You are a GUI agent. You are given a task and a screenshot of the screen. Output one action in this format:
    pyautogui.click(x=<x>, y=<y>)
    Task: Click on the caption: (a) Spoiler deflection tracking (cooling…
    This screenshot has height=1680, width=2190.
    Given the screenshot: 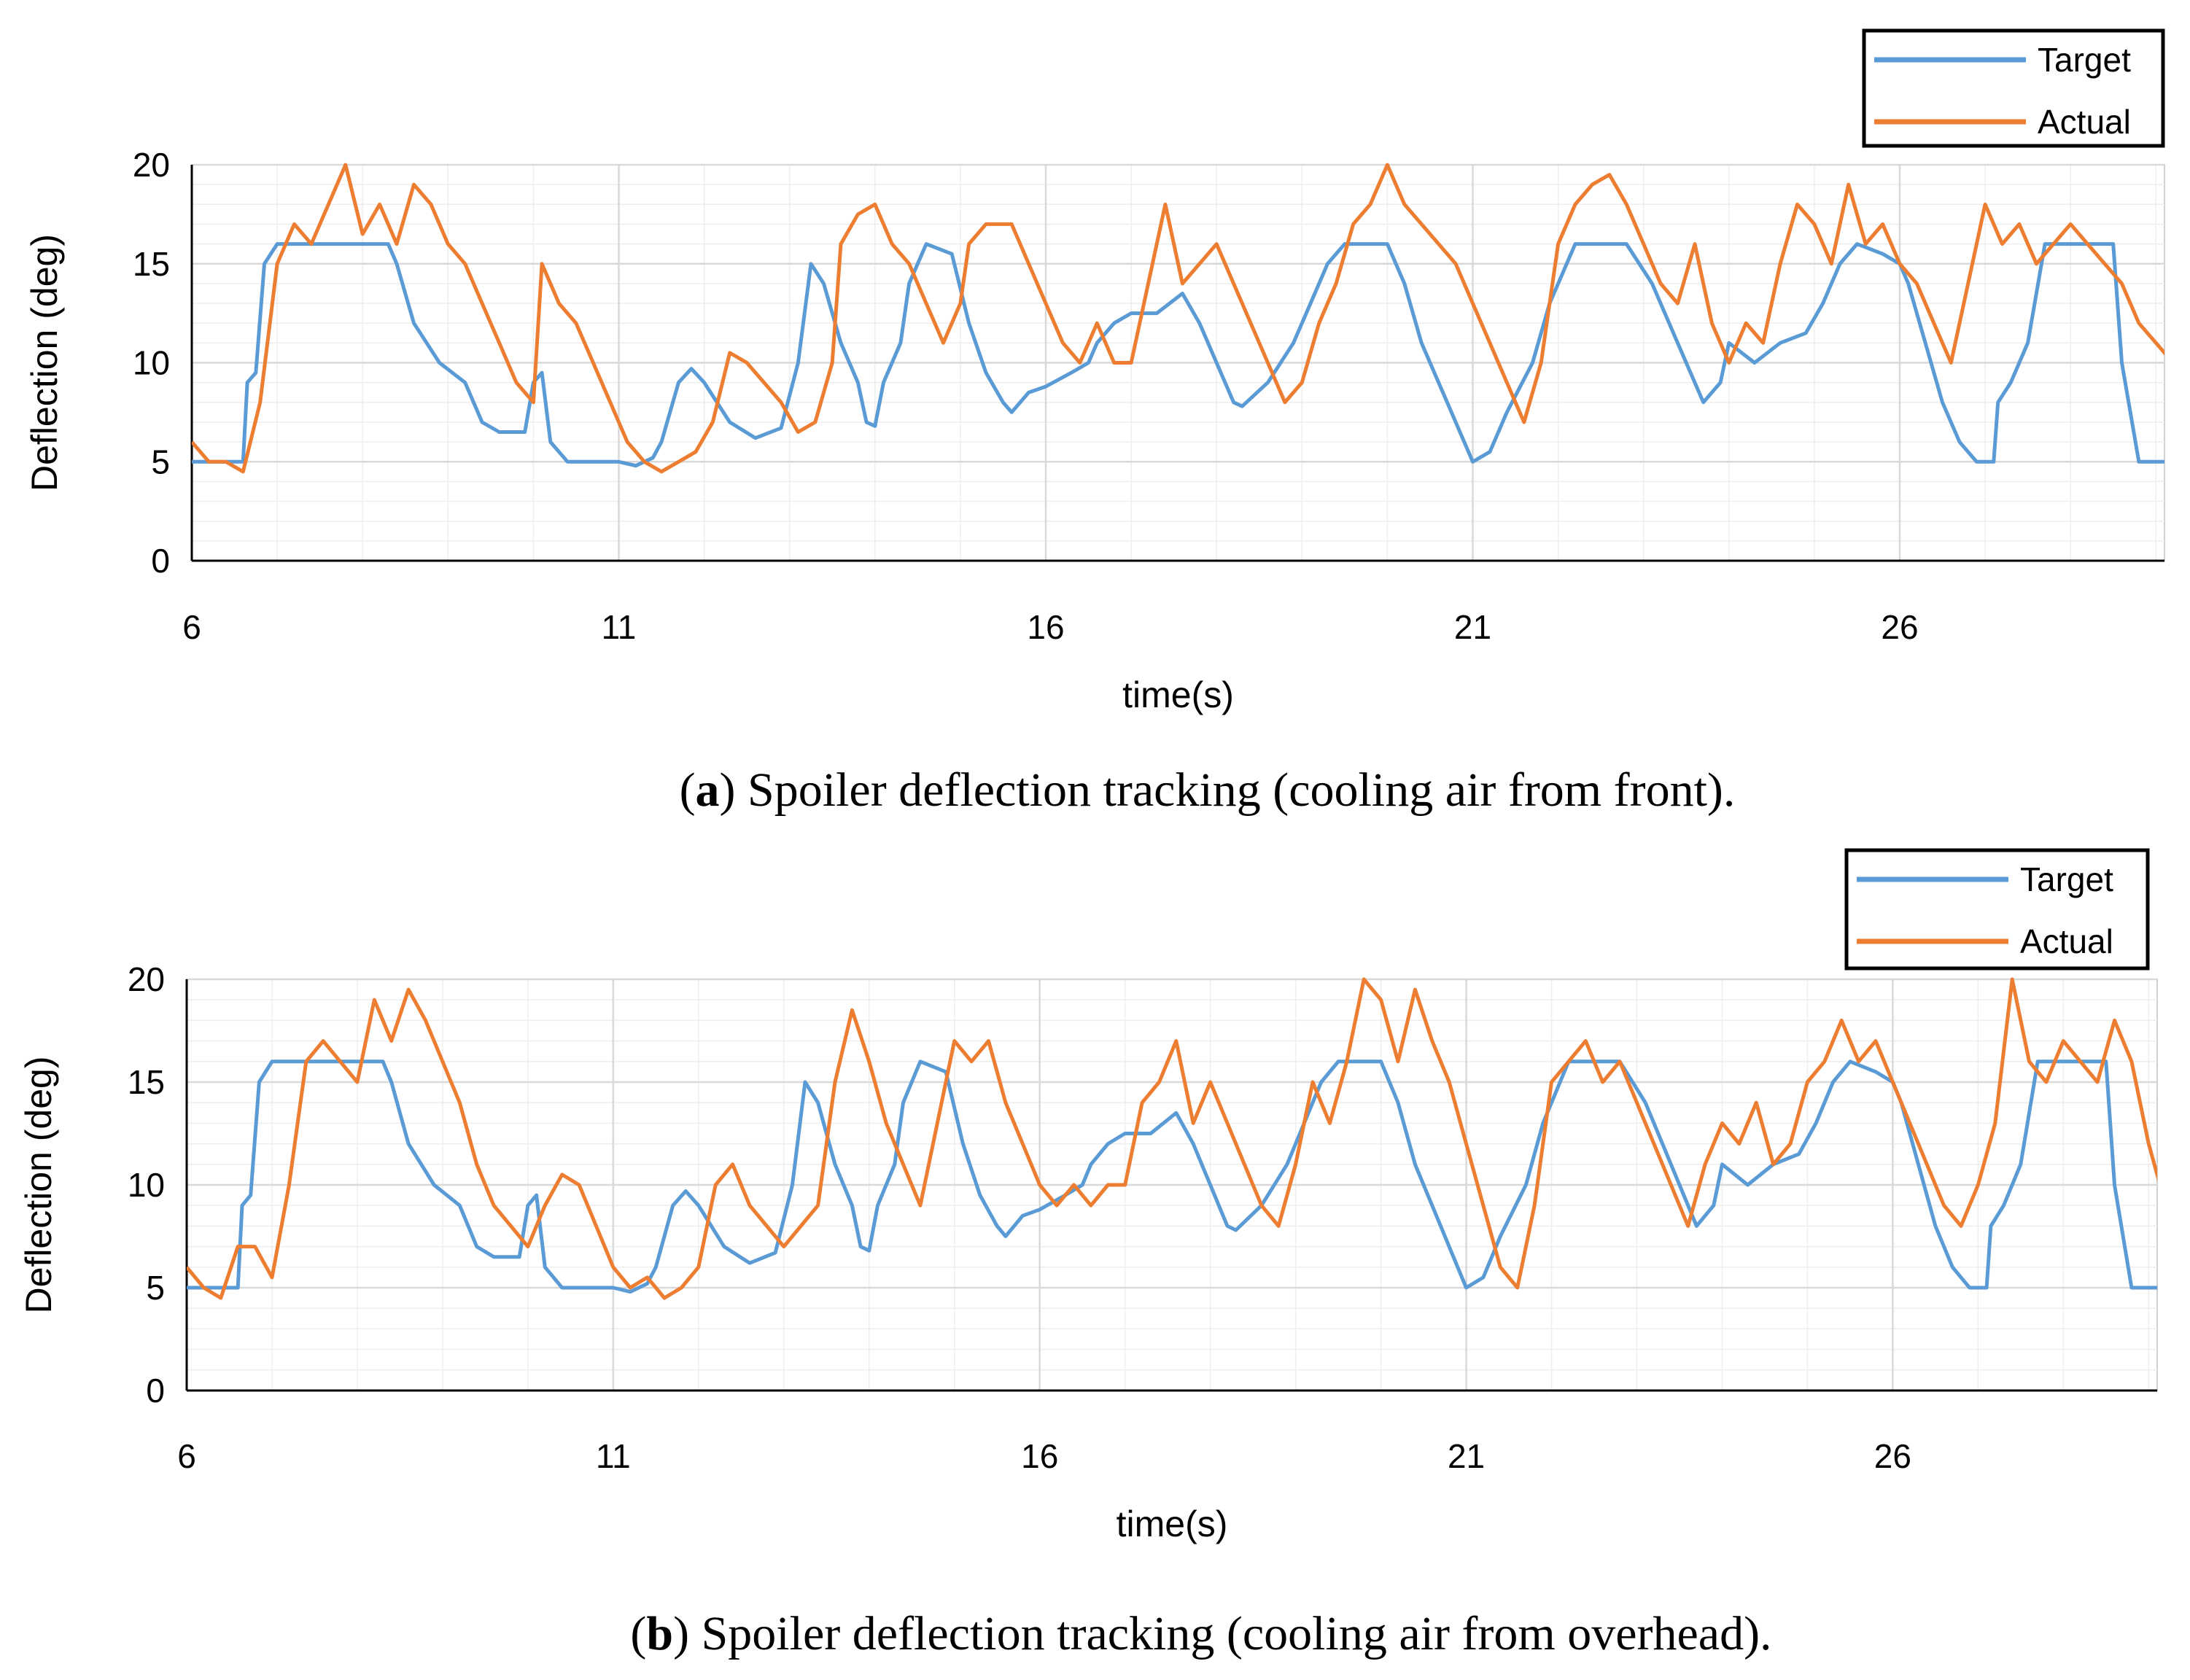 What is the action you would take?
    pyautogui.click(x=1208, y=790)
    